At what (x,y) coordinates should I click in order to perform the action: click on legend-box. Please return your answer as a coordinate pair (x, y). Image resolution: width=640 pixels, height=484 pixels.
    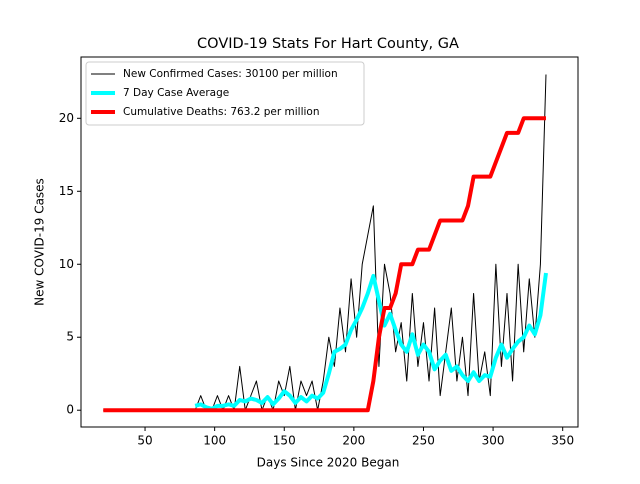
    Looking at the image, I should click on (225, 93).